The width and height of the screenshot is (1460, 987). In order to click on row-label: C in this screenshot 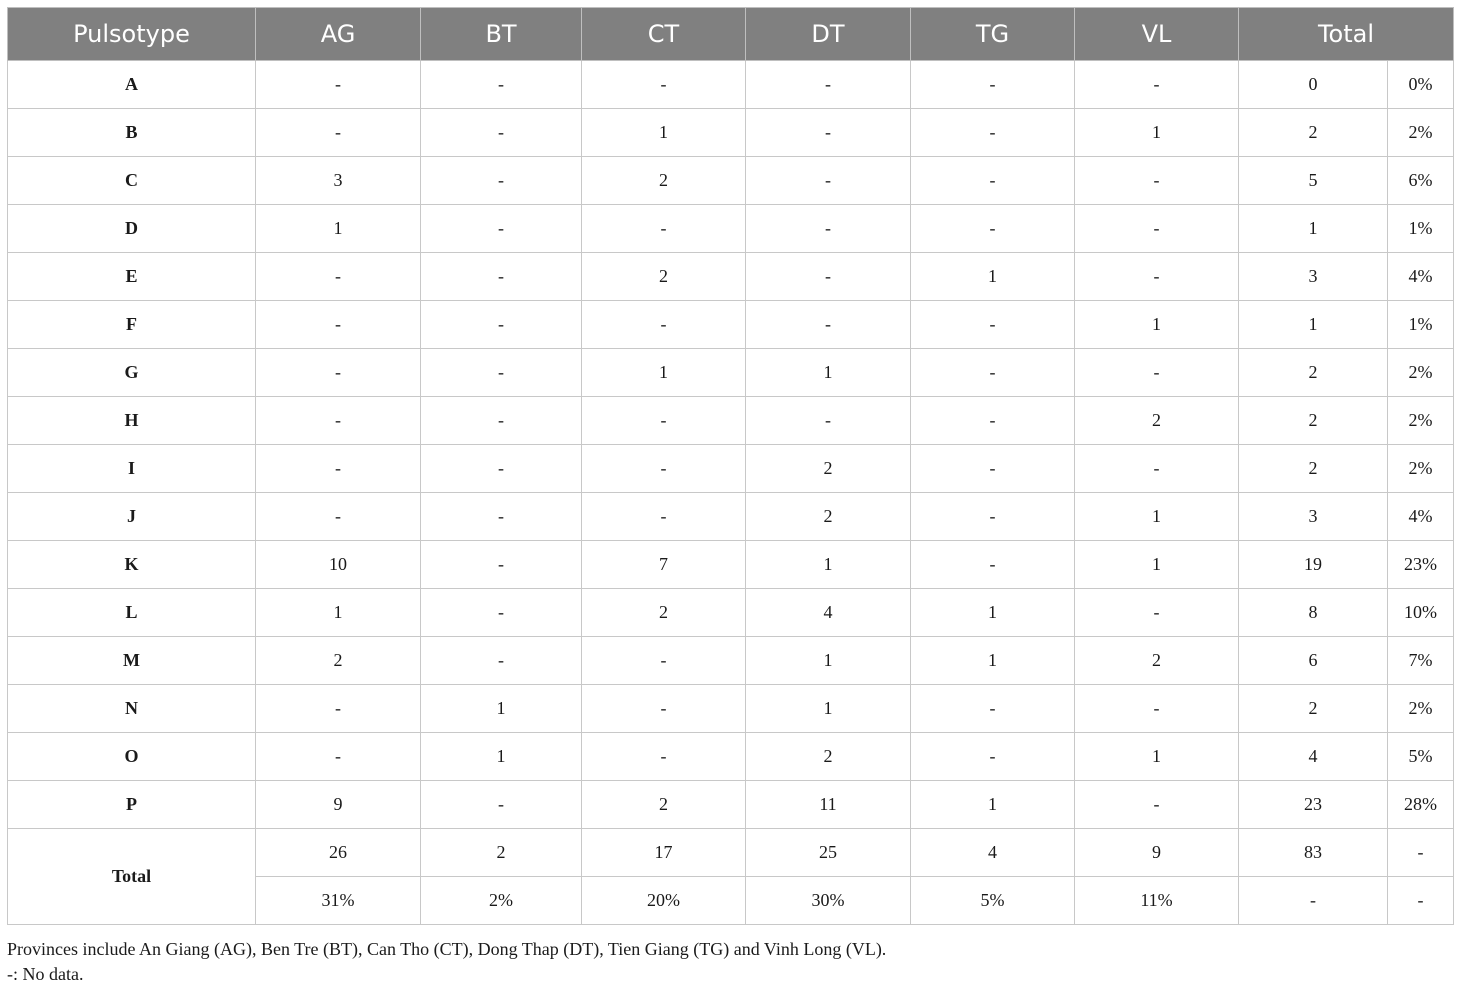, I will do `click(131, 180)`.